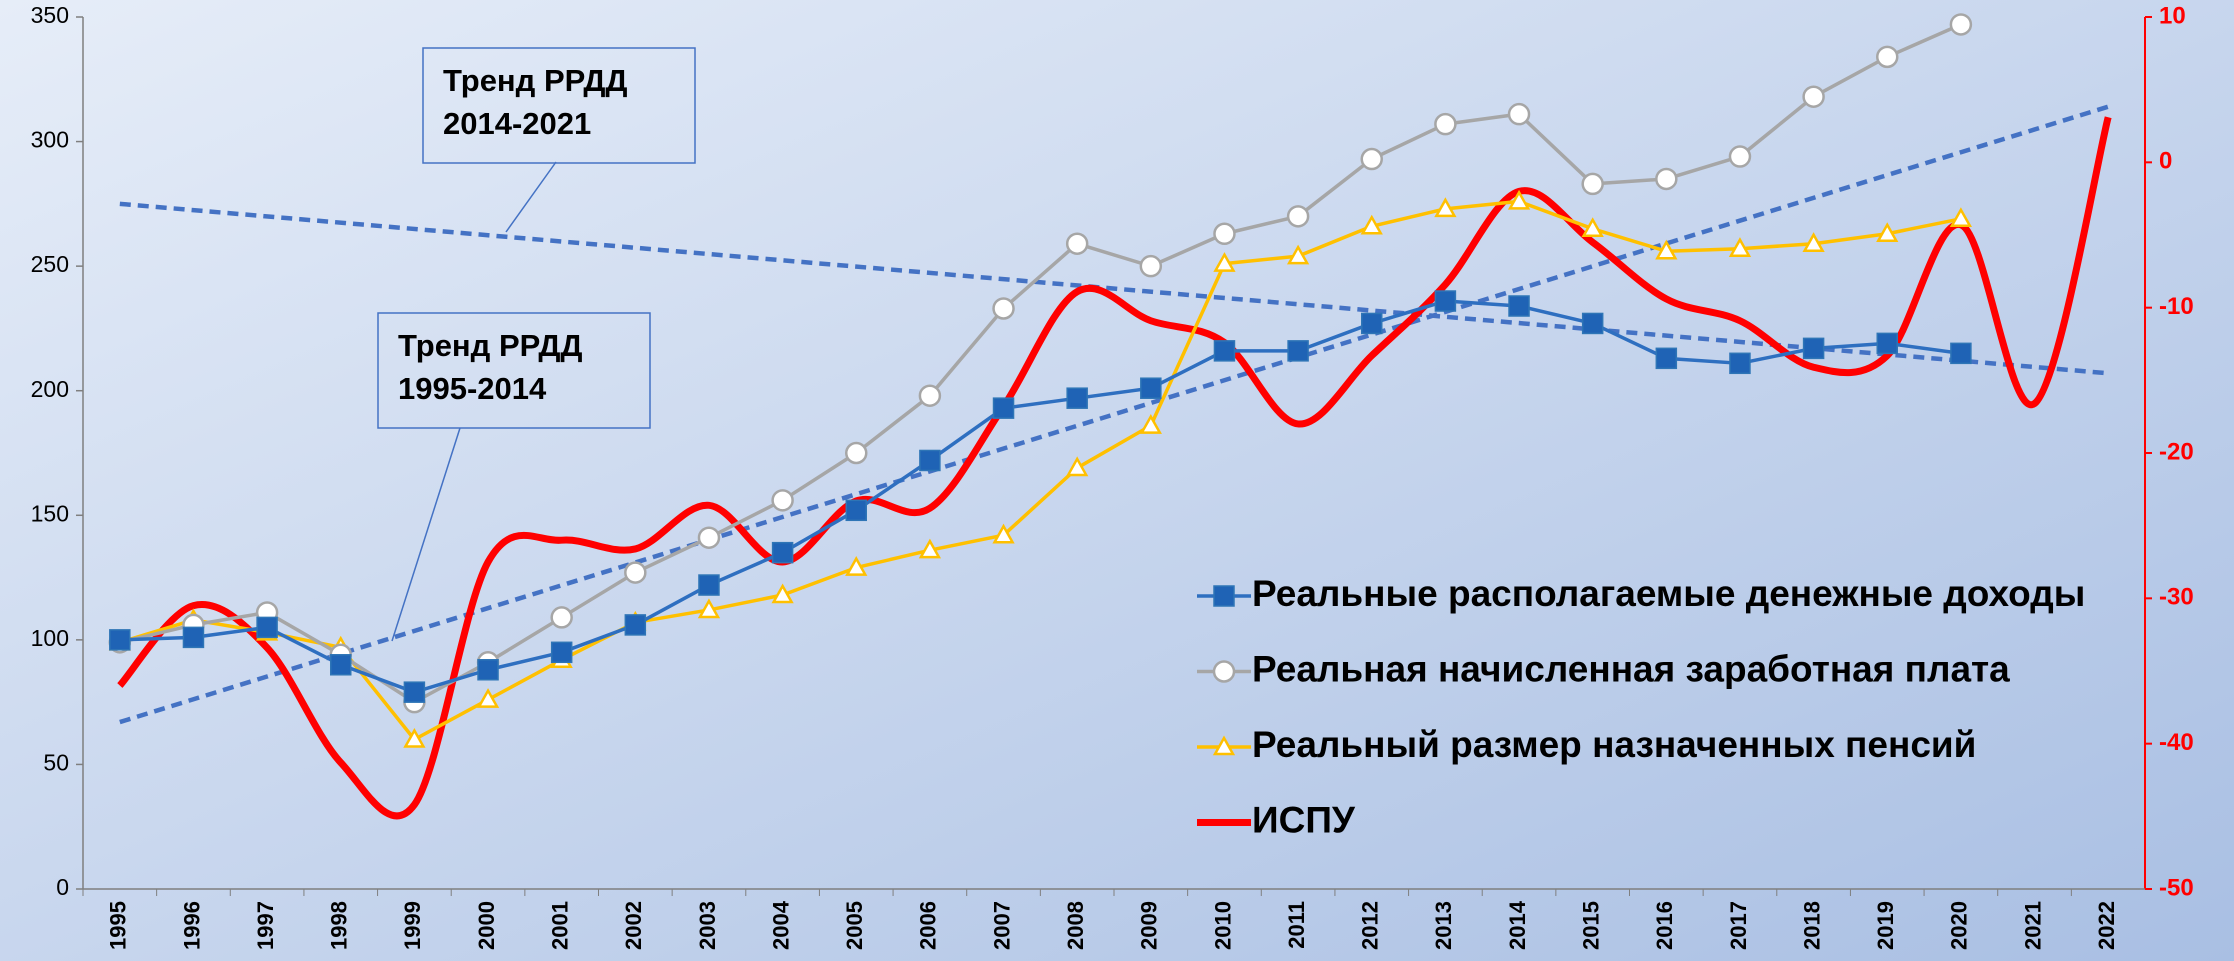 The height and width of the screenshot is (961, 2234). What do you see at coordinates (50, 513) in the screenshot?
I see `y-tick-label: 150` at bounding box center [50, 513].